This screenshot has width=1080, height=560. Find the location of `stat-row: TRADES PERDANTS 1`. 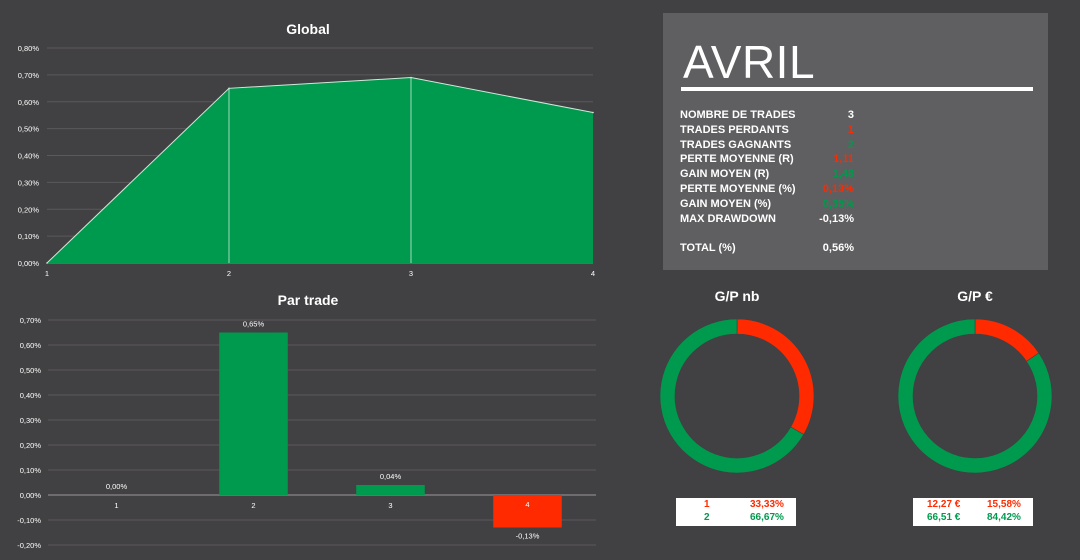

stat-row: TRADES PERDANTS 1 is located at coordinates (770, 131).